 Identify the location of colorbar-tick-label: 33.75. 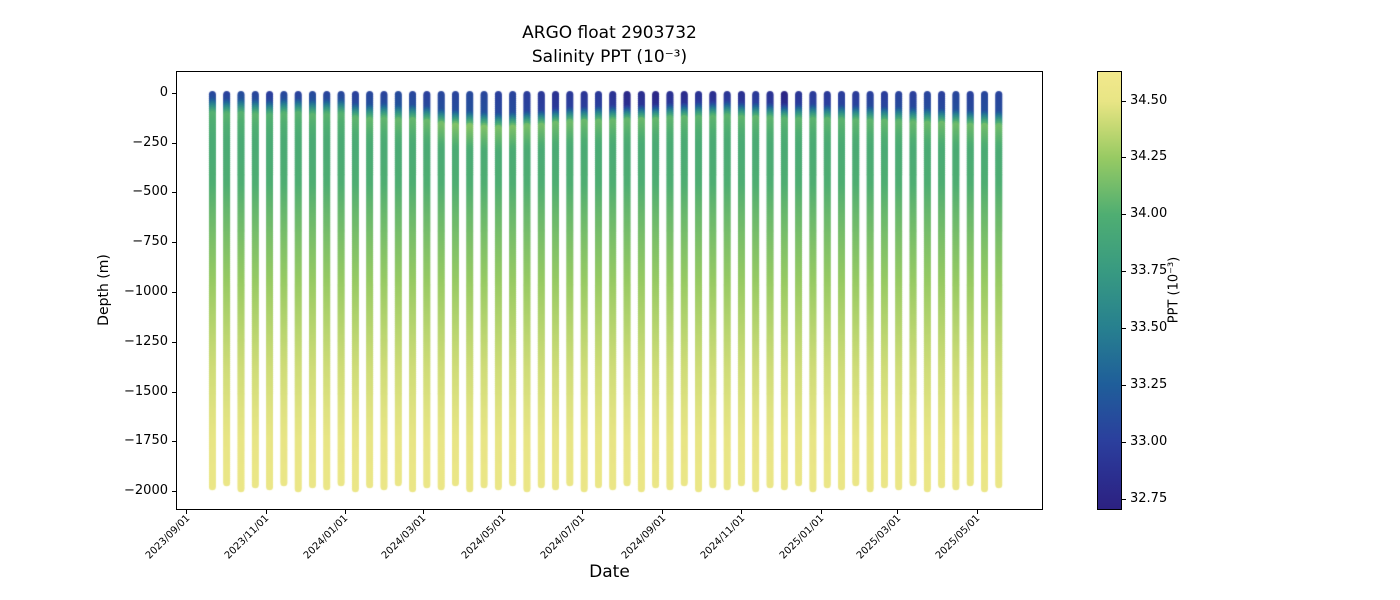
(1149, 271).